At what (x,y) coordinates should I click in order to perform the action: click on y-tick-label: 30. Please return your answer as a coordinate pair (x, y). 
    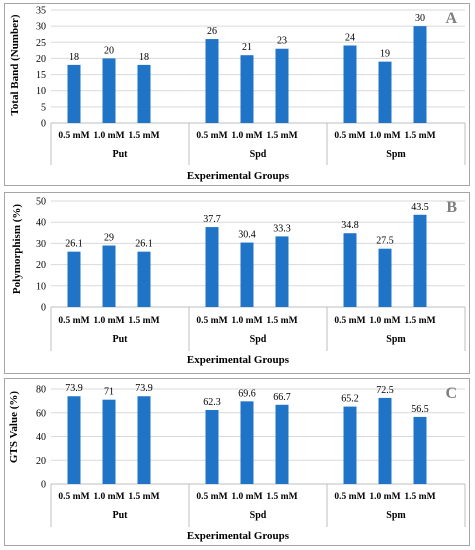
    Looking at the image, I should click on (41, 27).